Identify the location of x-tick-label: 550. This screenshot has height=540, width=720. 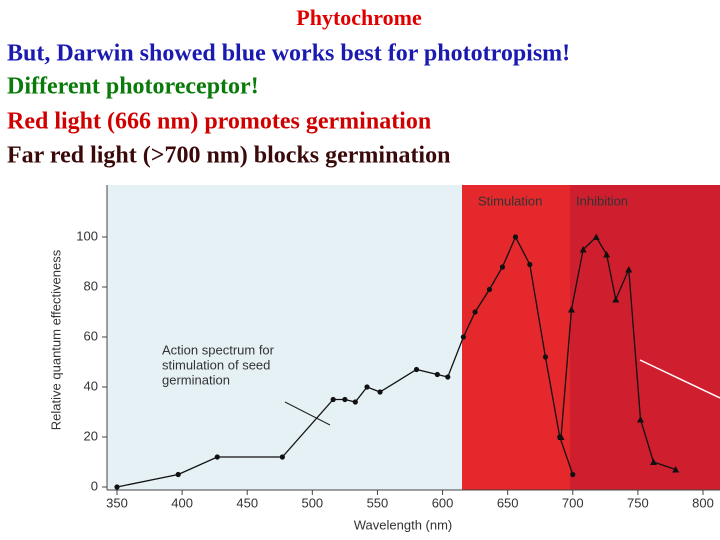
(378, 502).